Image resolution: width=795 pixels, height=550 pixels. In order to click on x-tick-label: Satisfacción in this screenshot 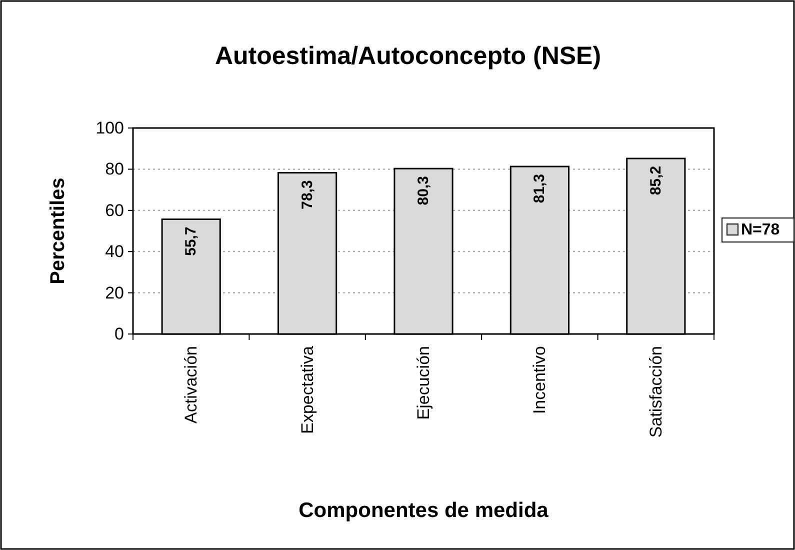, I will do `click(656, 392)`.